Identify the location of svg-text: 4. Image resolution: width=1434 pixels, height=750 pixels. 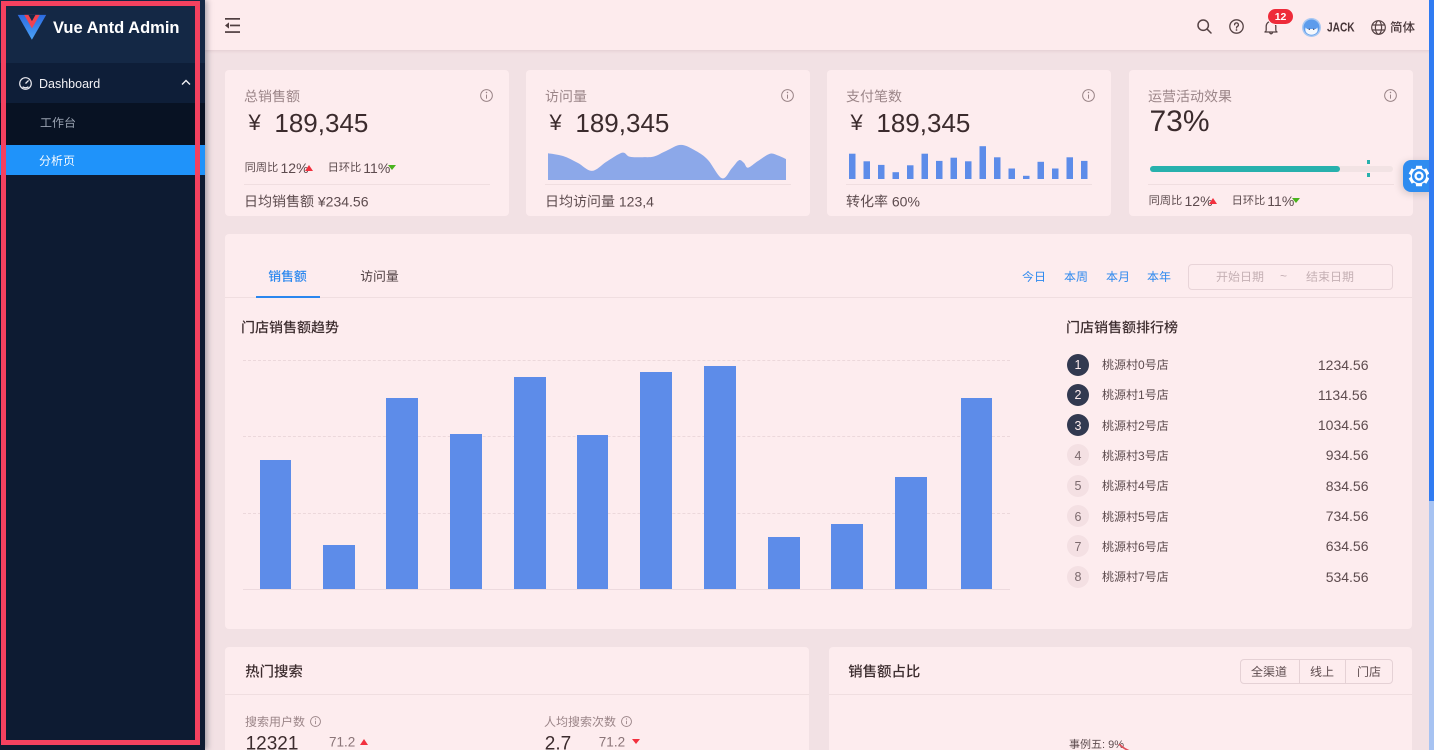
(1141, 486).